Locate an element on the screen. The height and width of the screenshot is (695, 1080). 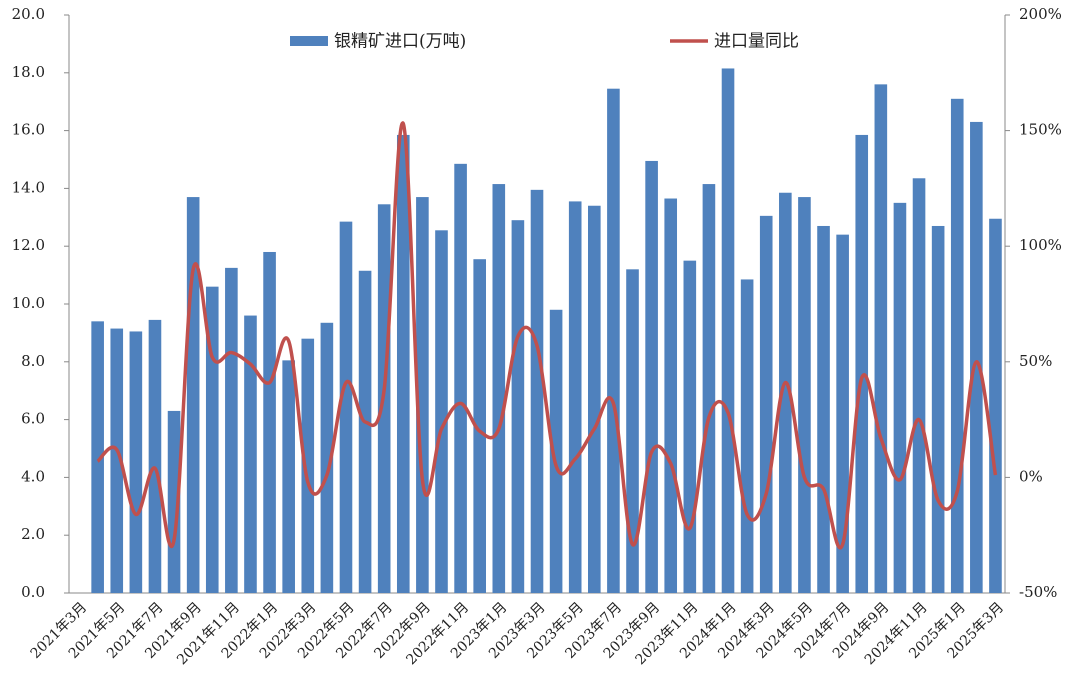
y2-tick-label: 0% is located at coordinates (1031, 476).